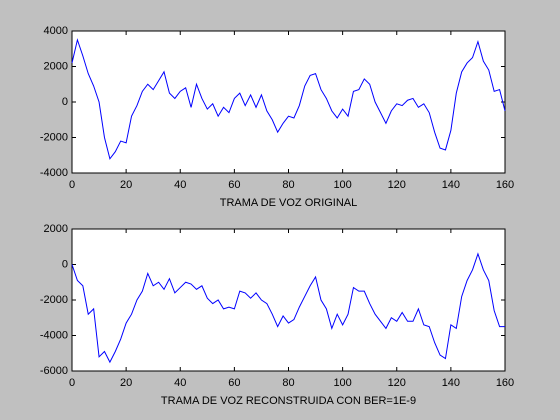  I want to click on x-axis-label: TRAMA DE VOZ RECONSTRUIDA CON BER=1E-9, so click(288, 401).